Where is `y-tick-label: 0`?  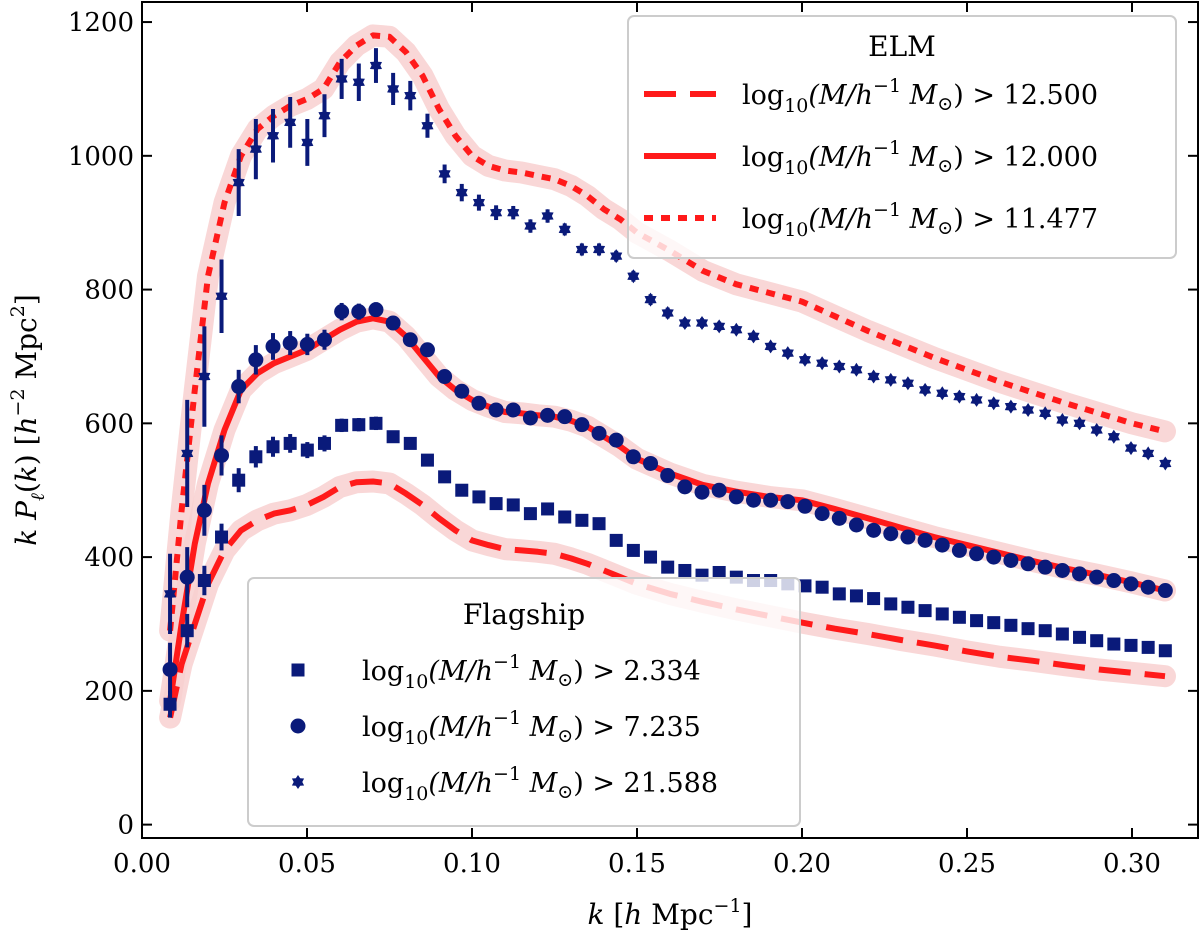
y-tick-label: 0 is located at coordinates (125, 826).